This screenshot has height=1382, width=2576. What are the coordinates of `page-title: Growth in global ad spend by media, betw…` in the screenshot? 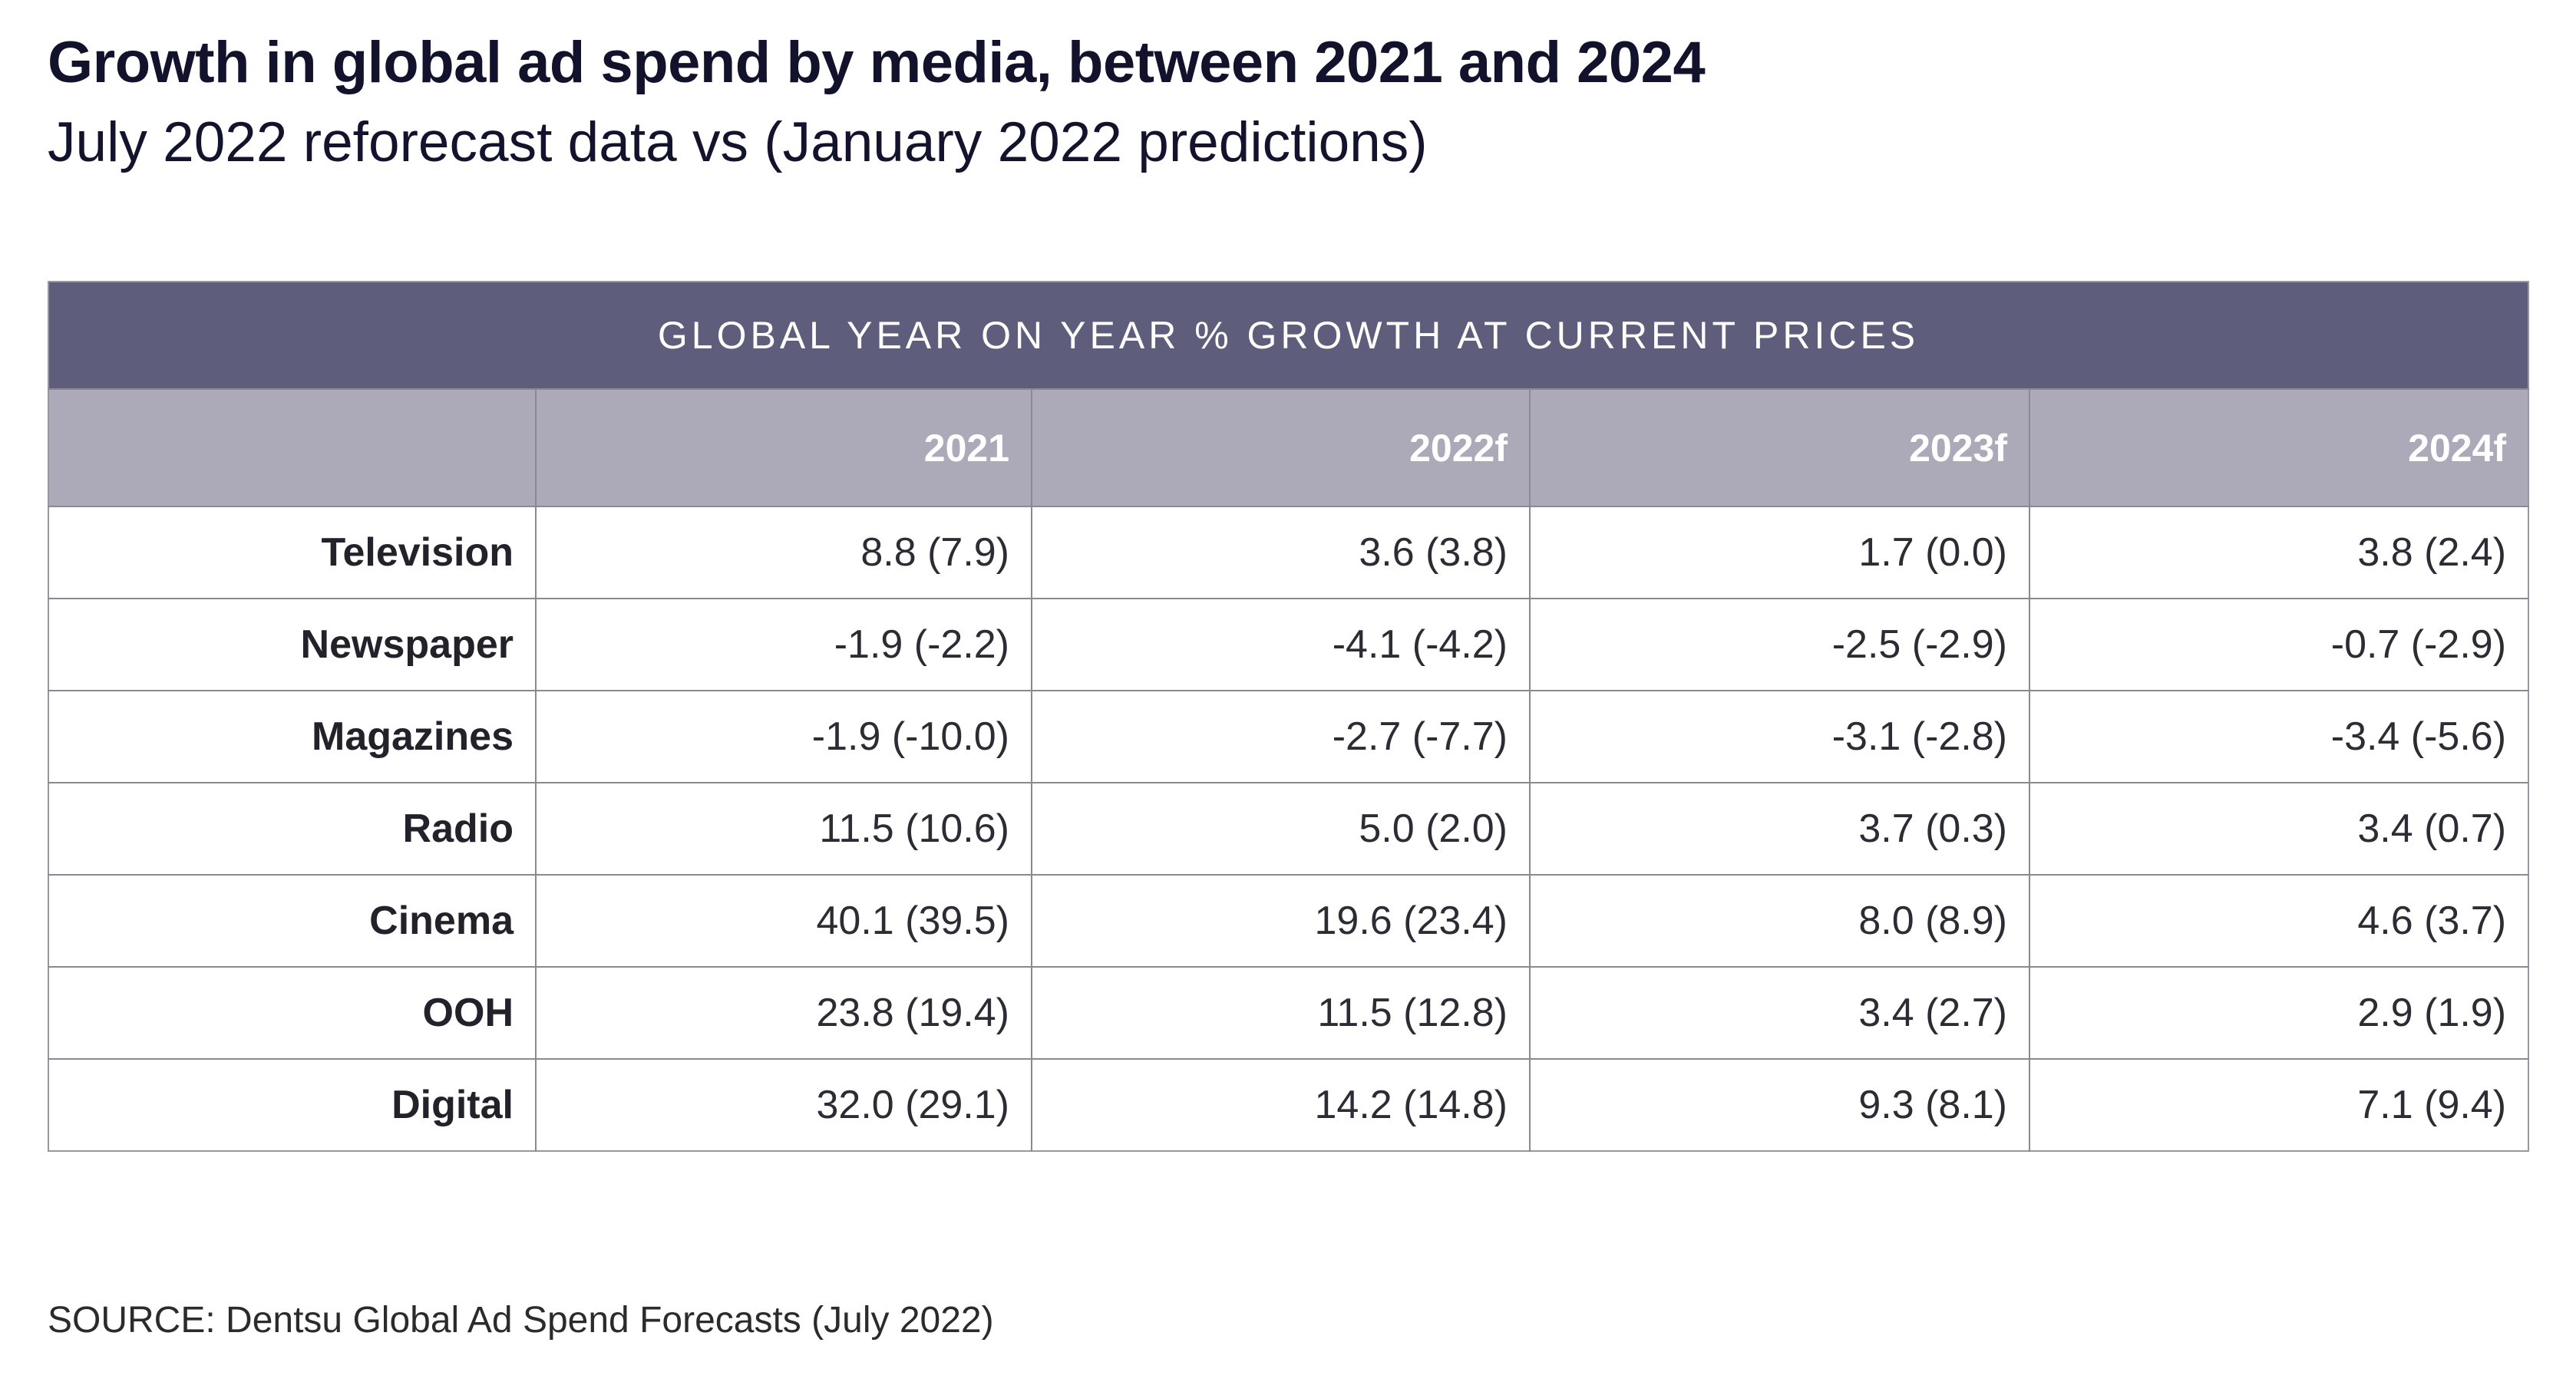 It's located at (877, 62).